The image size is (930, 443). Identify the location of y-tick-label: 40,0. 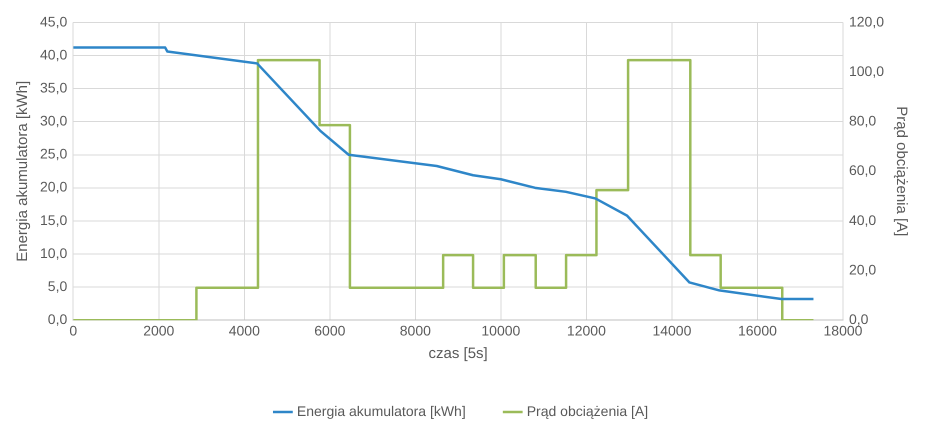
(54, 54).